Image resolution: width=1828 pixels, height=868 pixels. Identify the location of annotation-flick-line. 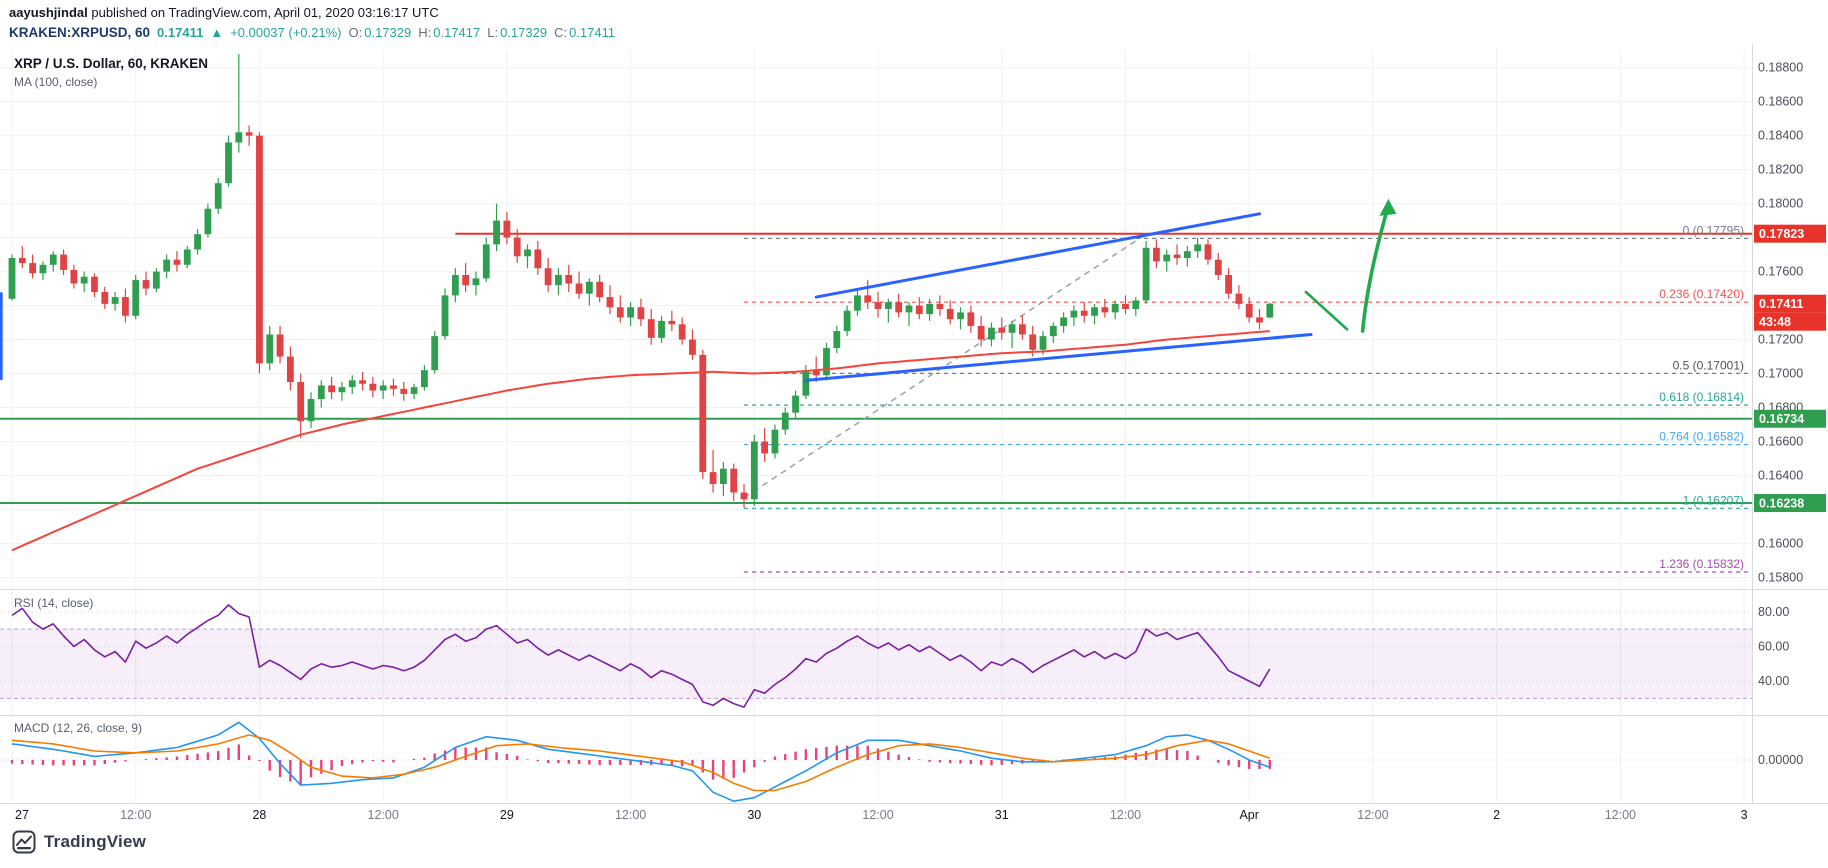
(1326, 310).